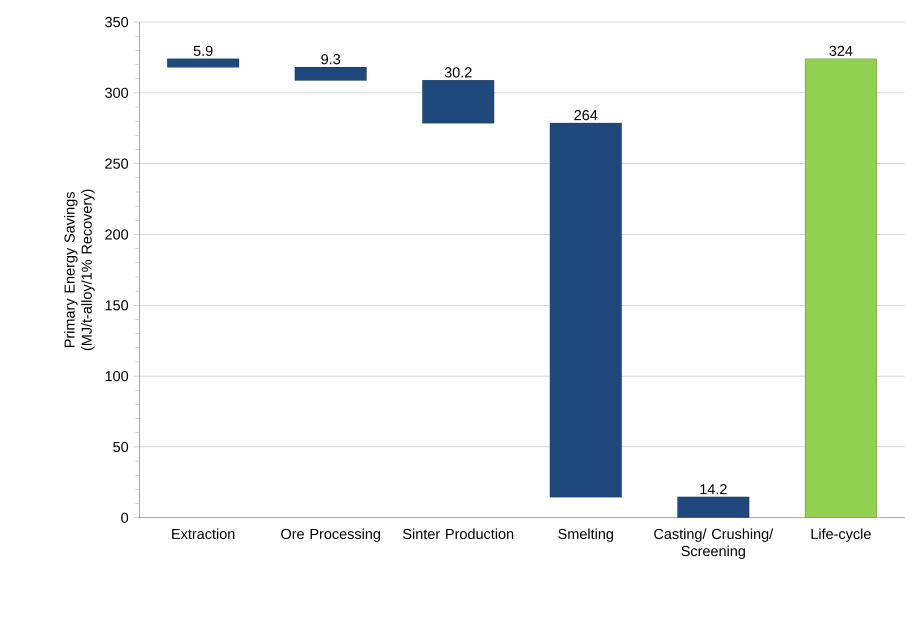 This screenshot has height=628, width=918. Describe the element at coordinates (203, 533) in the screenshot. I see `x-tick-label: Extraction` at that location.